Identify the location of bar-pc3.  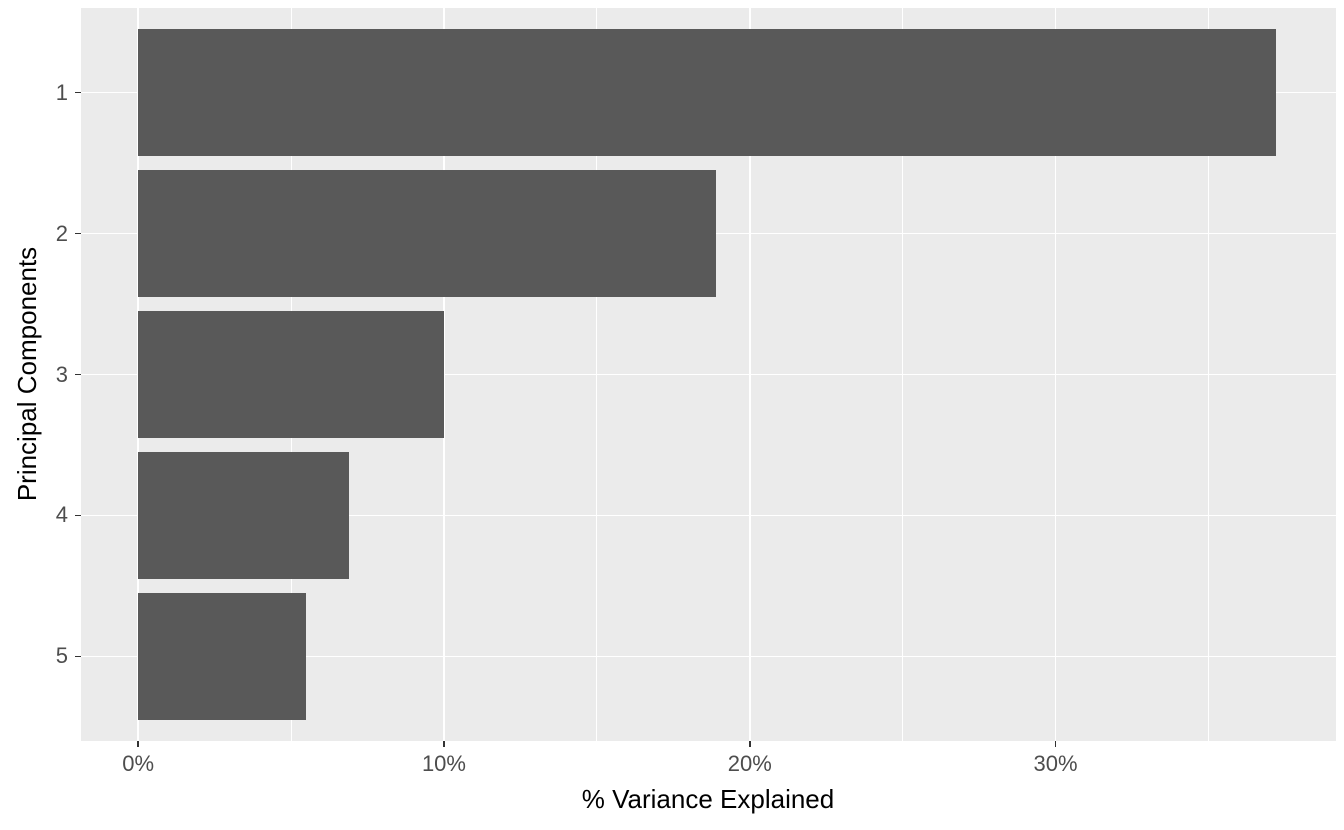
(291, 374).